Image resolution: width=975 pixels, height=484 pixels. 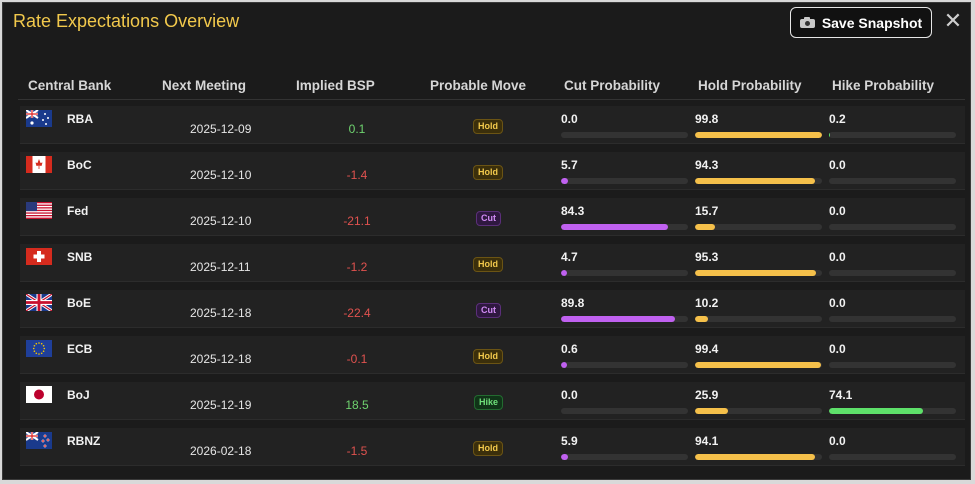 What do you see at coordinates (335, 85) in the screenshot?
I see `header-implied-bsp: Implied BSP` at bounding box center [335, 85].